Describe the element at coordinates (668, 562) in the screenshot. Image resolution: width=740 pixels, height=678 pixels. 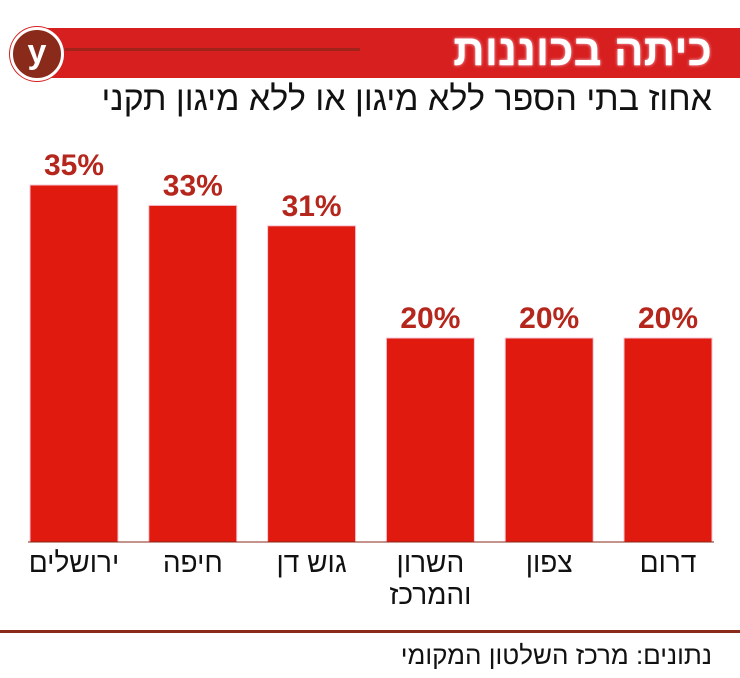
I see `category-label: דרום` at that location.